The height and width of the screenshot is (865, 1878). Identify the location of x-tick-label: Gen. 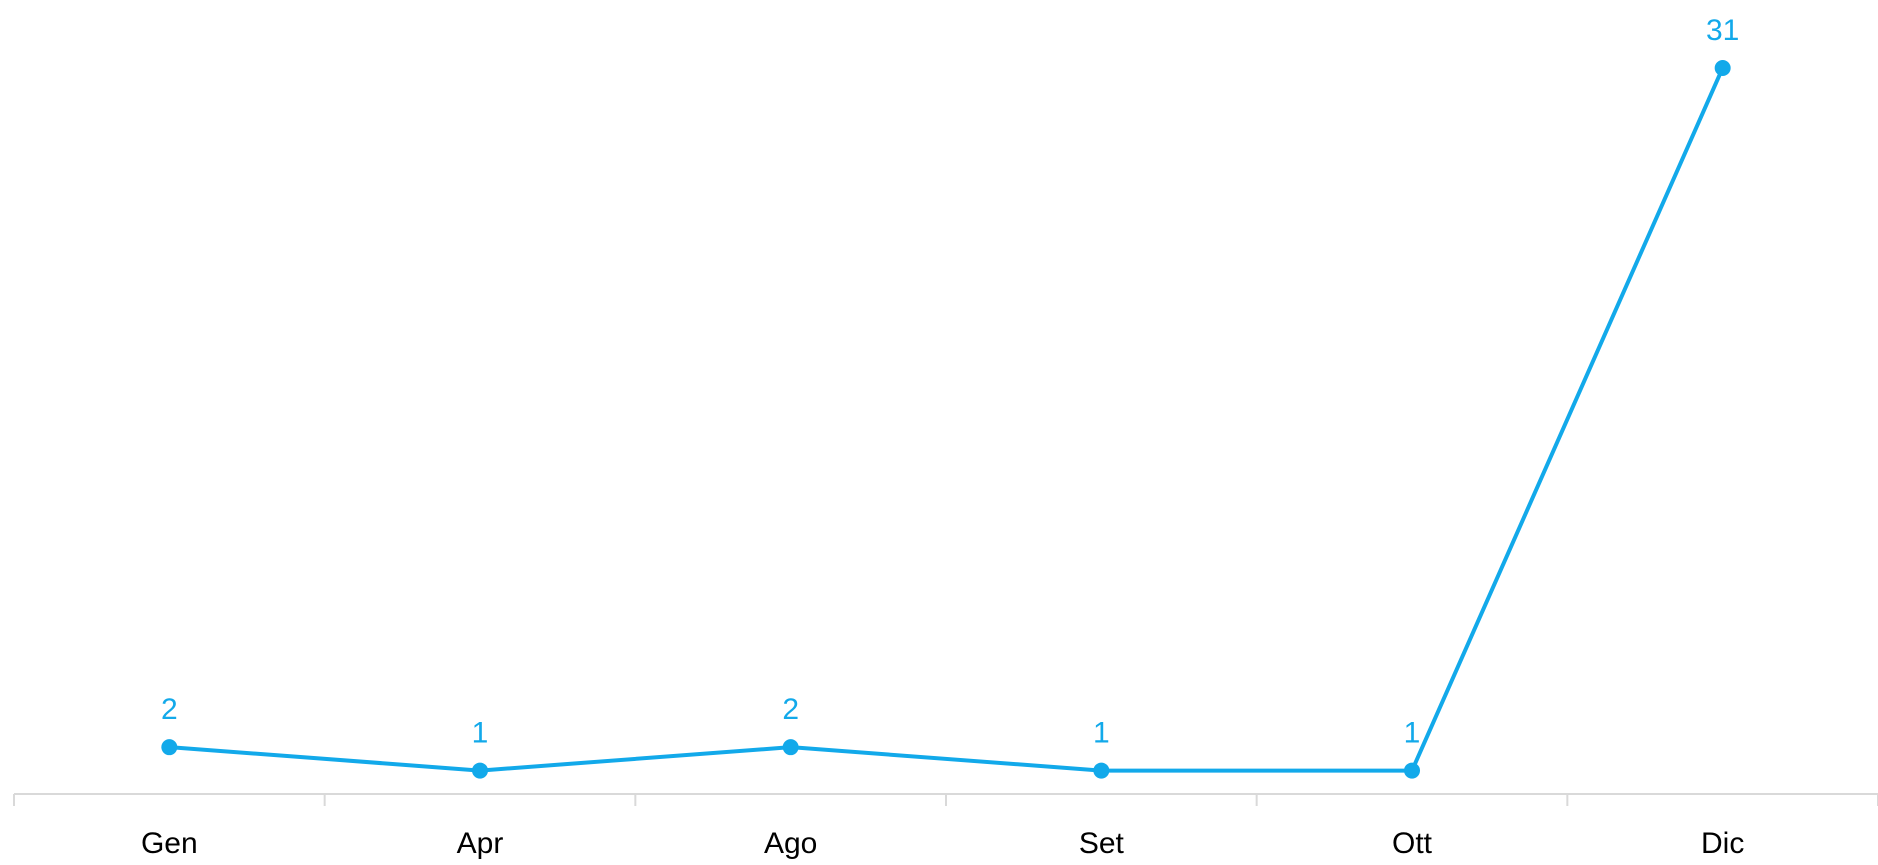
(169, 843).